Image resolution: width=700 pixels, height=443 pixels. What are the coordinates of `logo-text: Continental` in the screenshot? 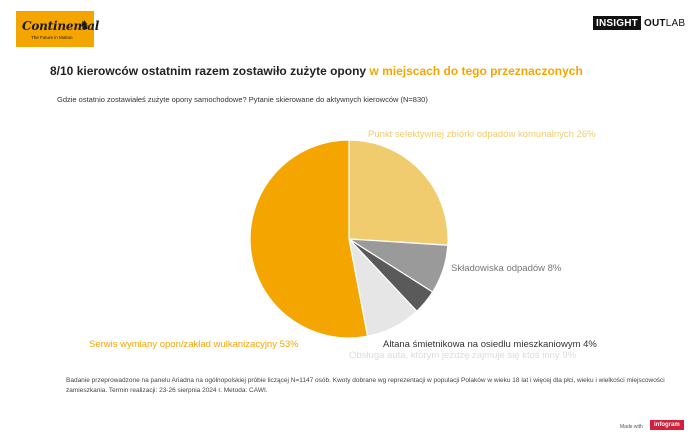 It's located at (61, 26).